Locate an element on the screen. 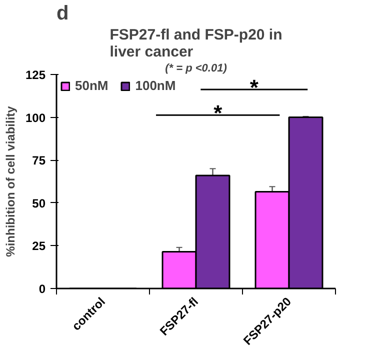 Image resolution: width=365 pixels, height=357 pixels. legend-label: 50nM is located at coordinates (91, 85).